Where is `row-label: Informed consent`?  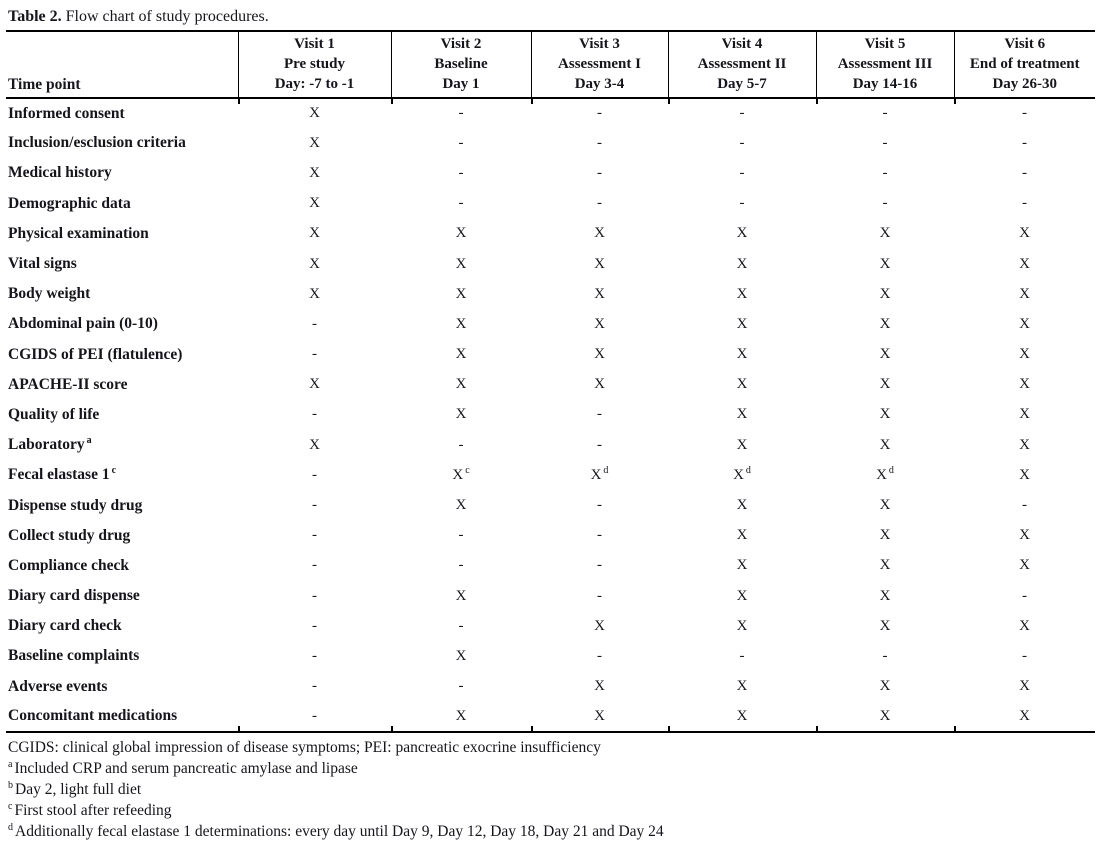
row-label: Informed consent is located at coordinates (122, 113).